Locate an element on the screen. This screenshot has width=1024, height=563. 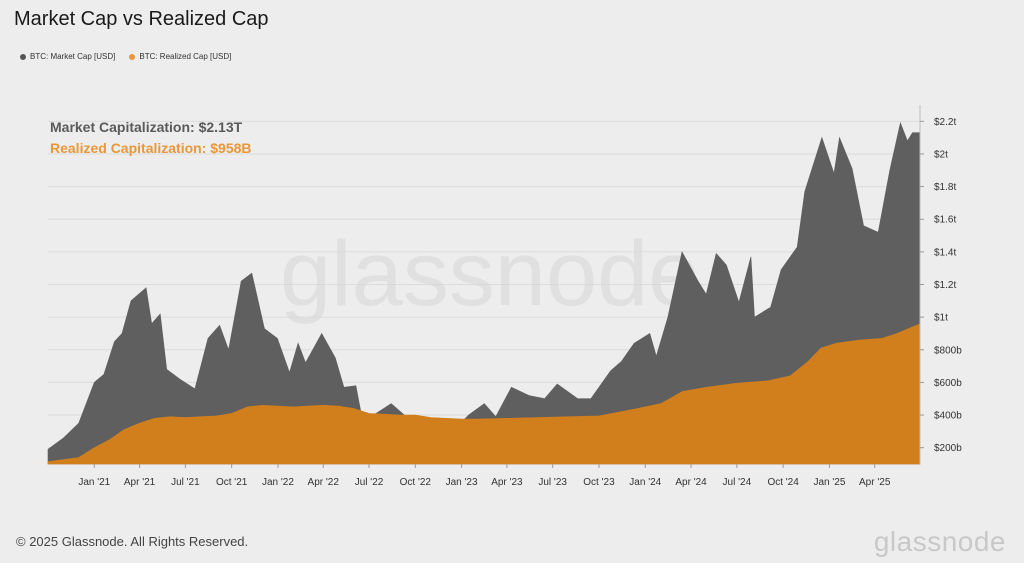
y-tick-label: $1.4t is located at coordinates (945, 252).